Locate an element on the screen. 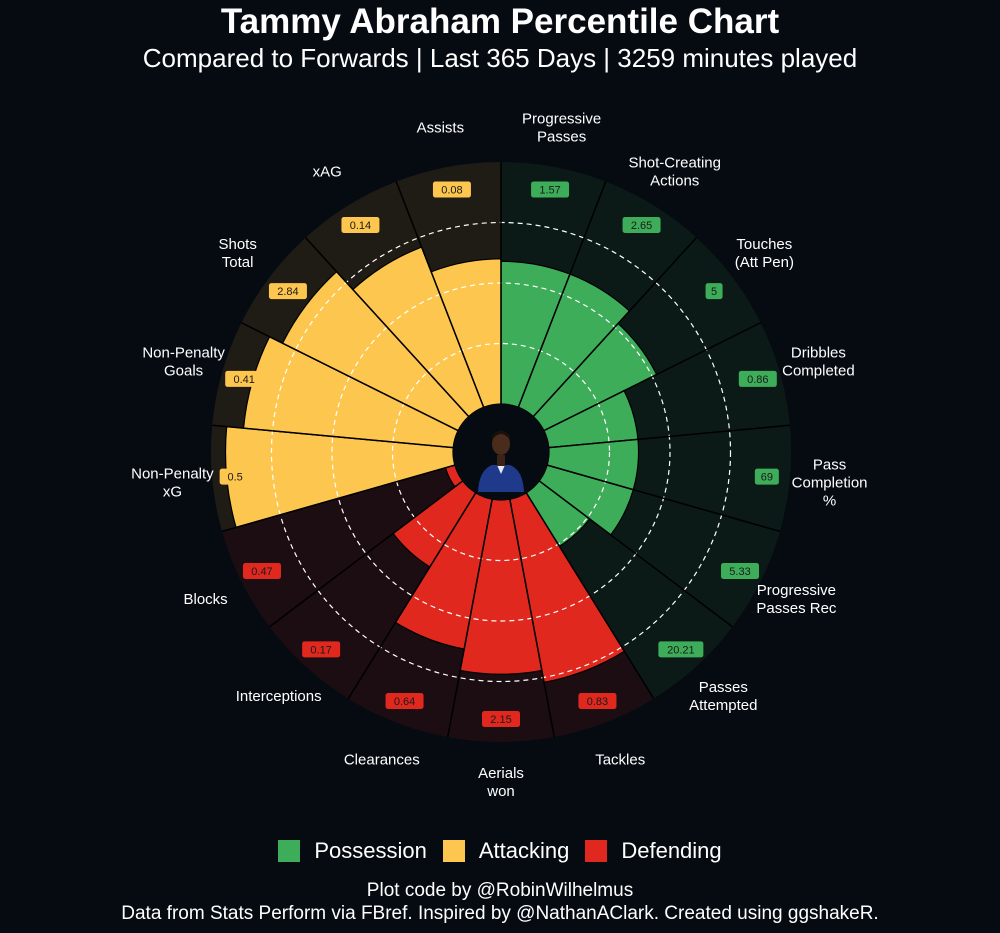 The width and height of the screenshot is (1000, 933). value-text: 0.41 is located at coordinates (243, 380).